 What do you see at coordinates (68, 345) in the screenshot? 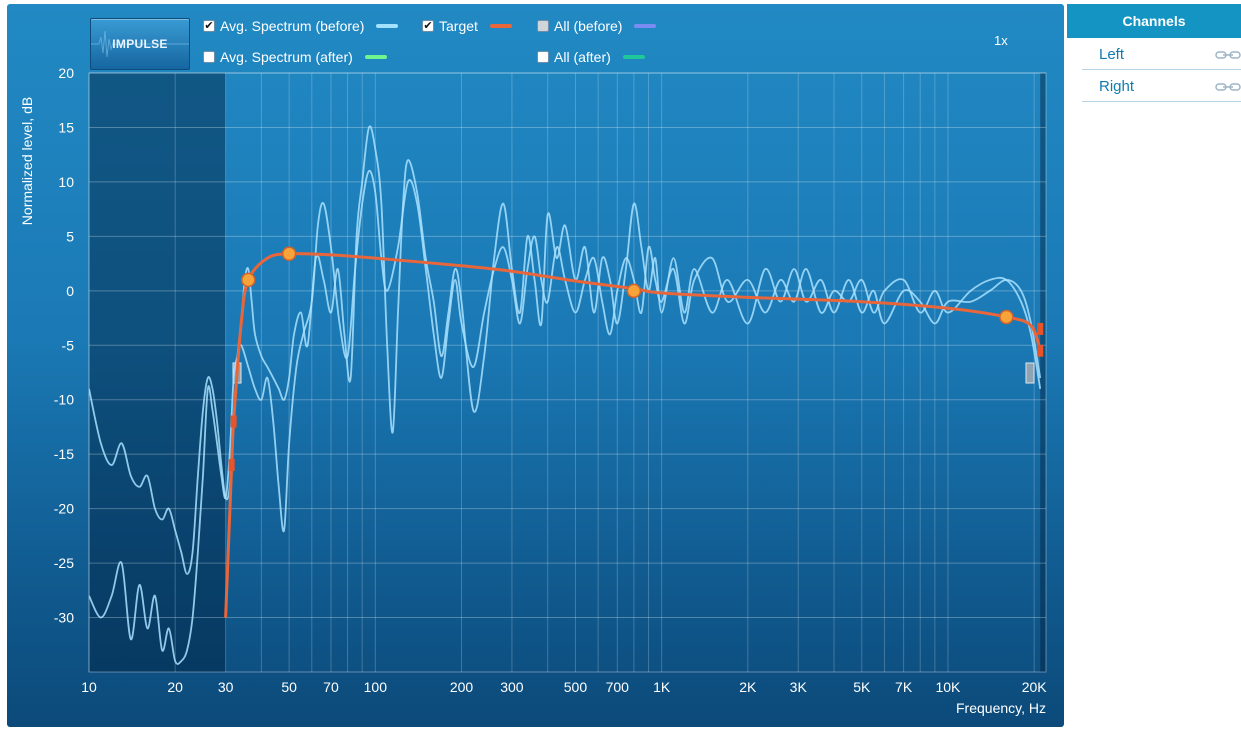
I see `y-tick-label: -5` at bounding box center [68, 345].